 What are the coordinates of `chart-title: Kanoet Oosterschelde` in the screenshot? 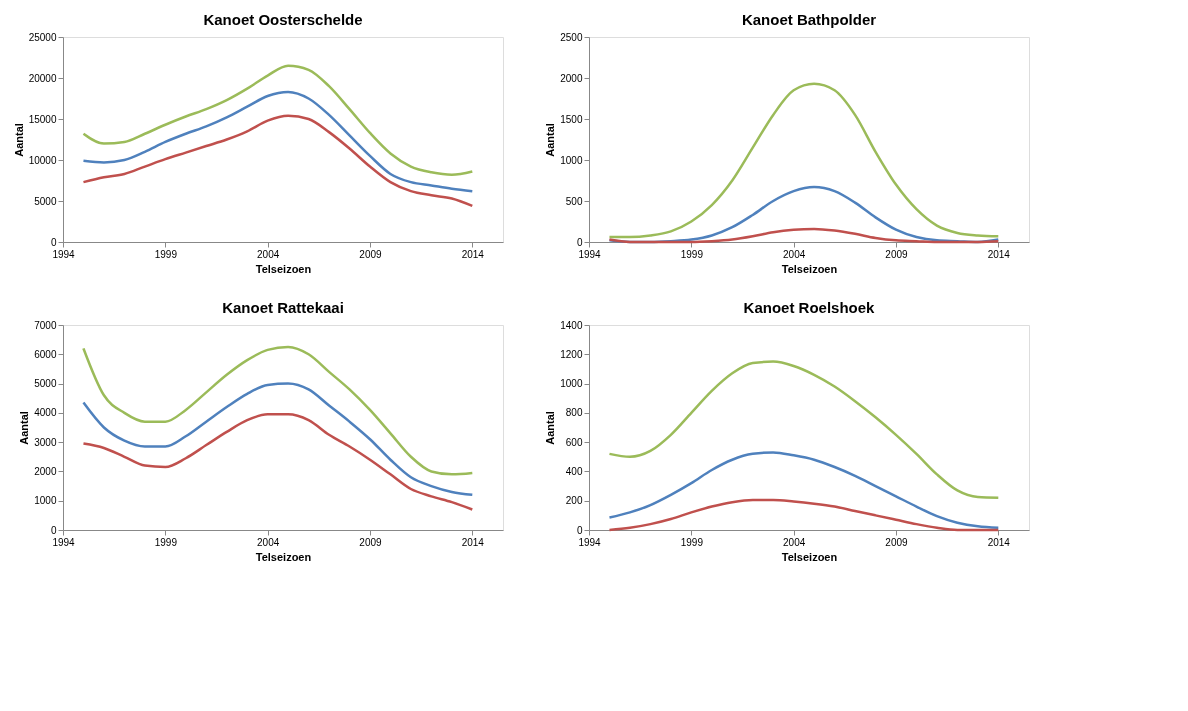 It's located at (283, 19).